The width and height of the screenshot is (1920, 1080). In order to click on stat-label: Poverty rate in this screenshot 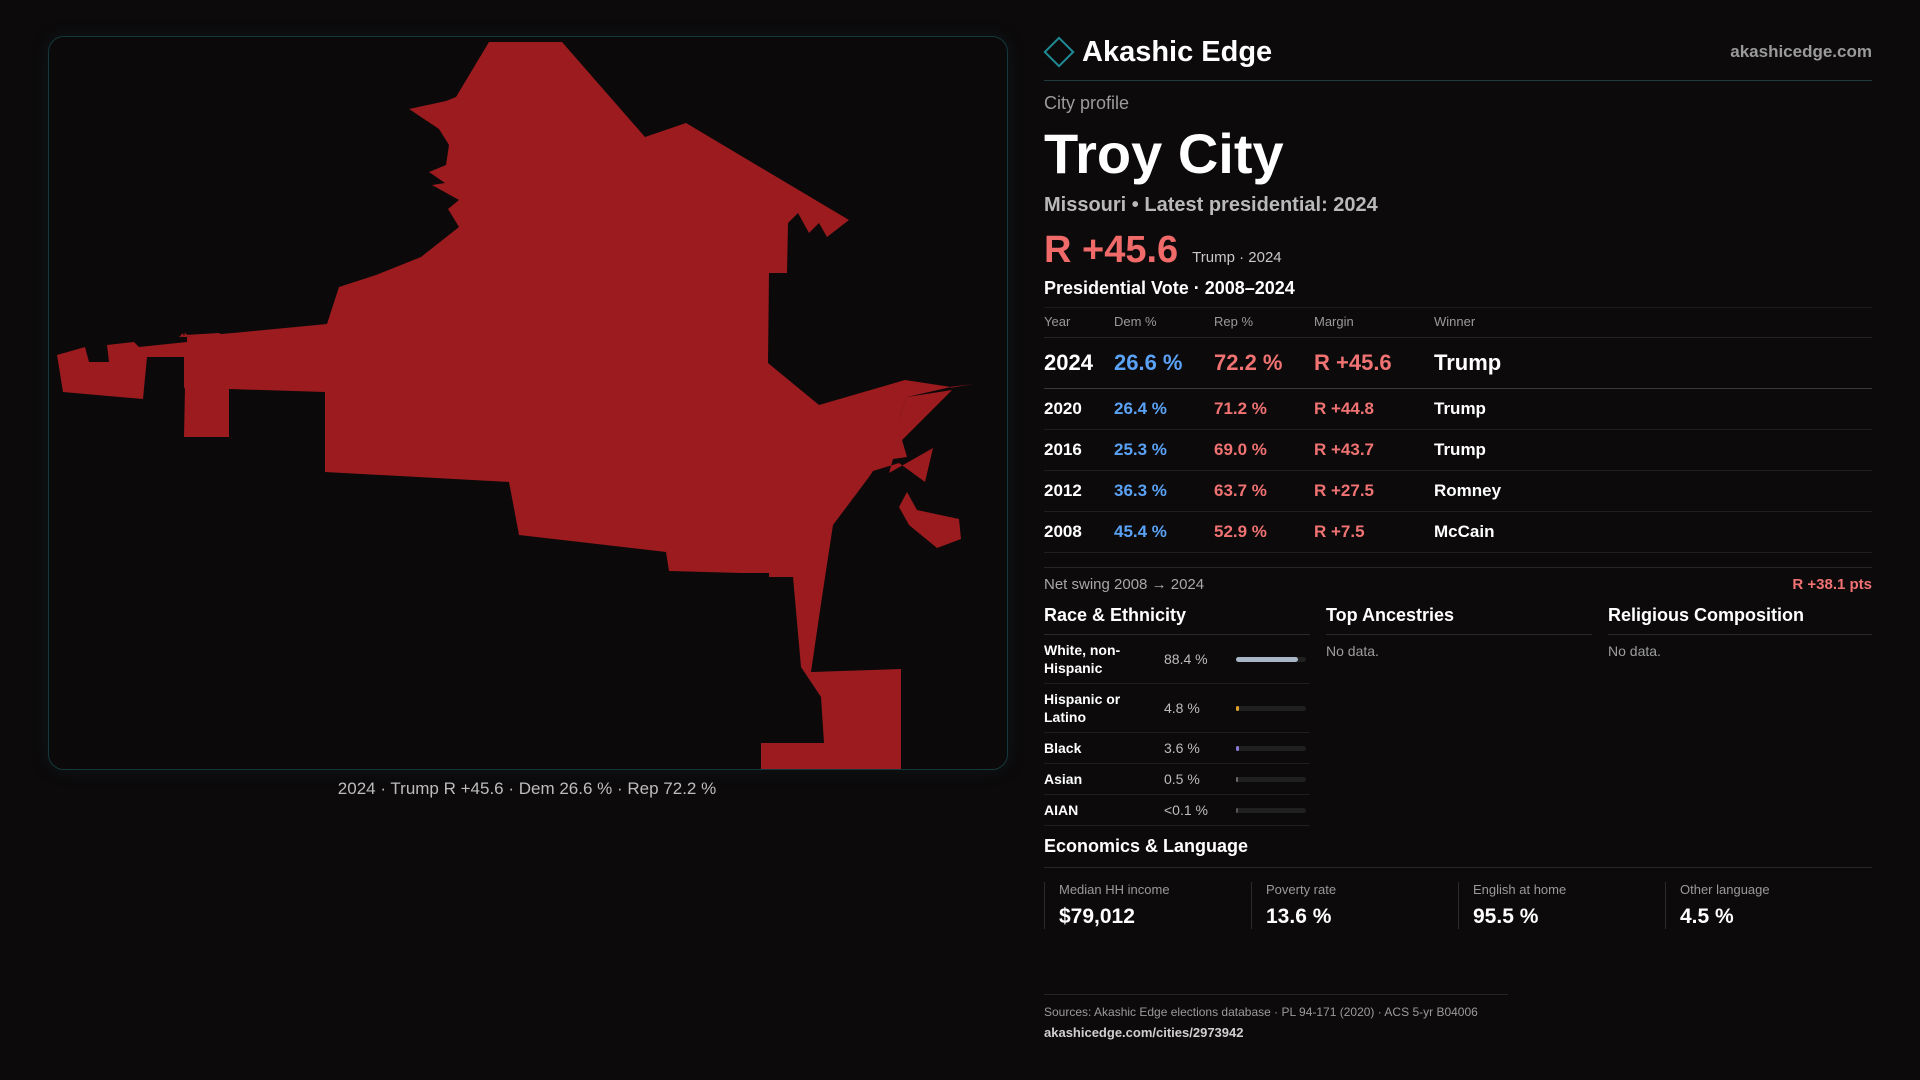, I will do `click(1301, 889)`.